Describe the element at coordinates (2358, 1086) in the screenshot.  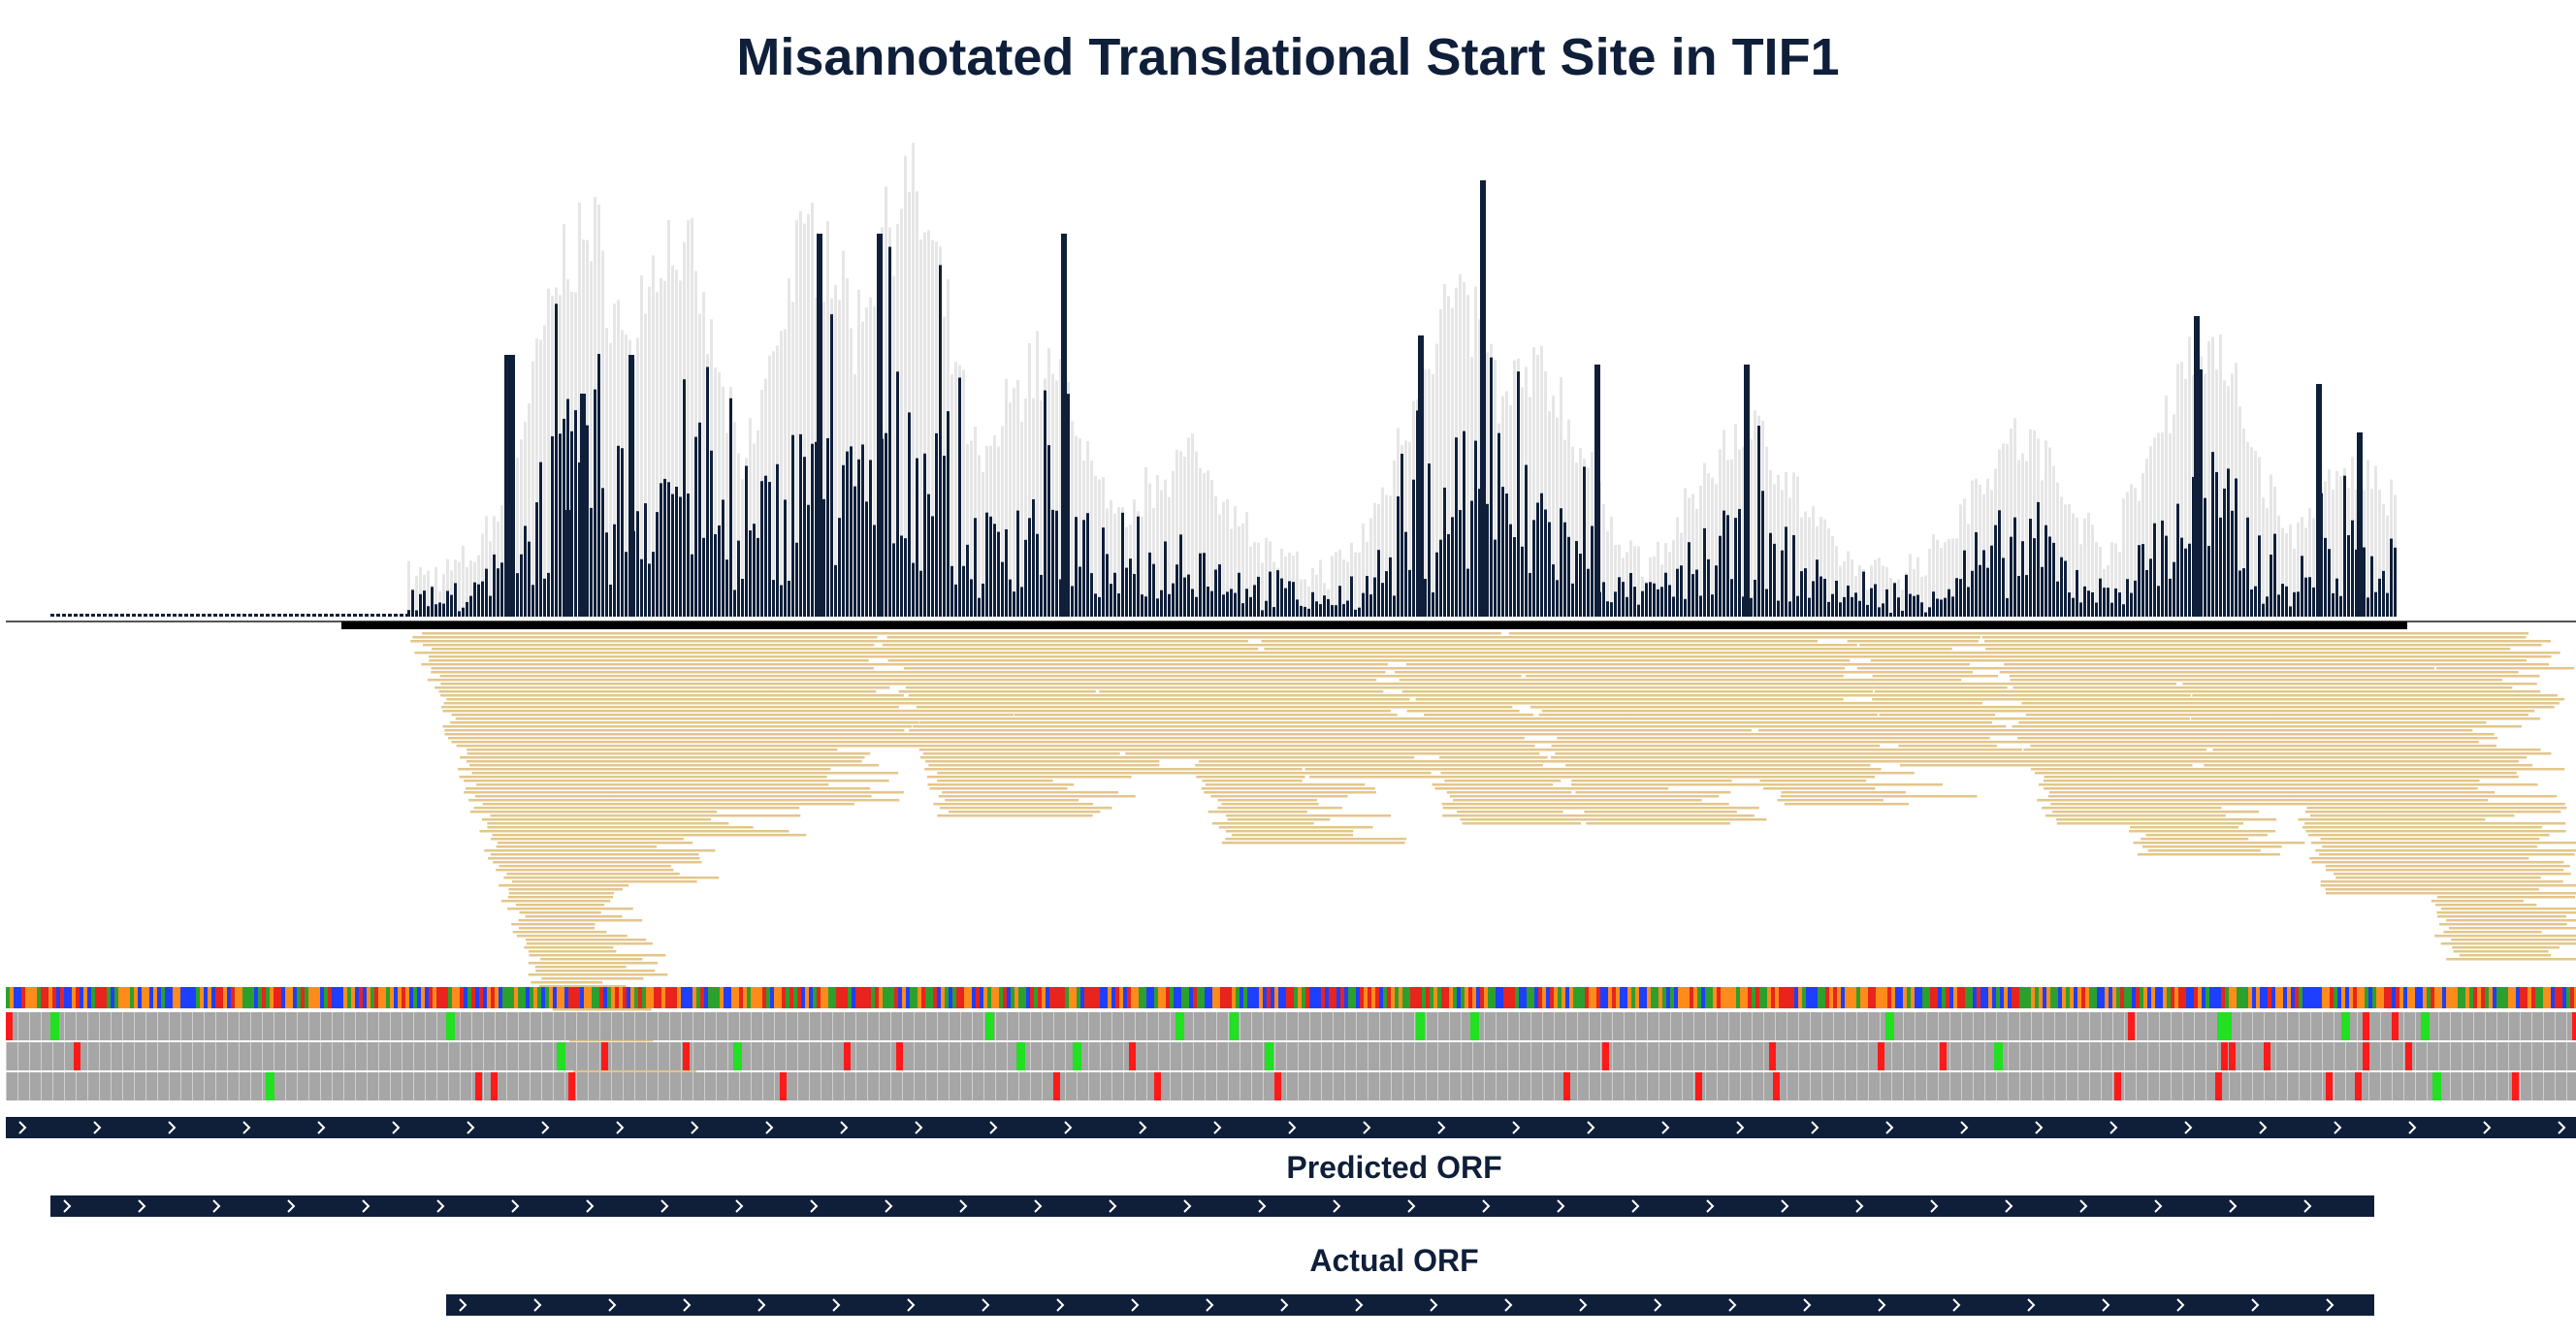
I see `stop-codon` at that location.